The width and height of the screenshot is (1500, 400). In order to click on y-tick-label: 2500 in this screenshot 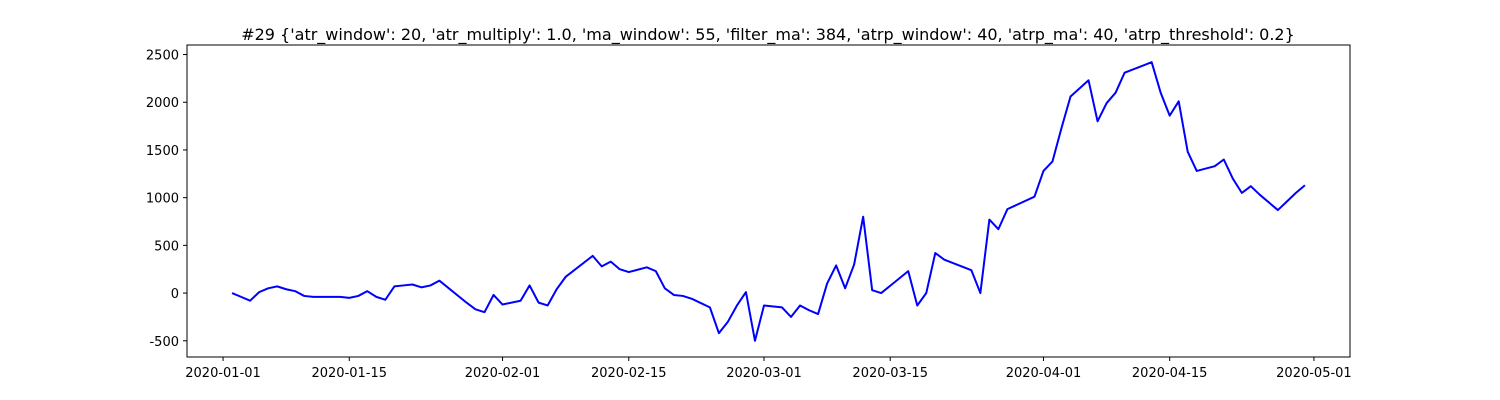, I will do `click(162, 56)`.